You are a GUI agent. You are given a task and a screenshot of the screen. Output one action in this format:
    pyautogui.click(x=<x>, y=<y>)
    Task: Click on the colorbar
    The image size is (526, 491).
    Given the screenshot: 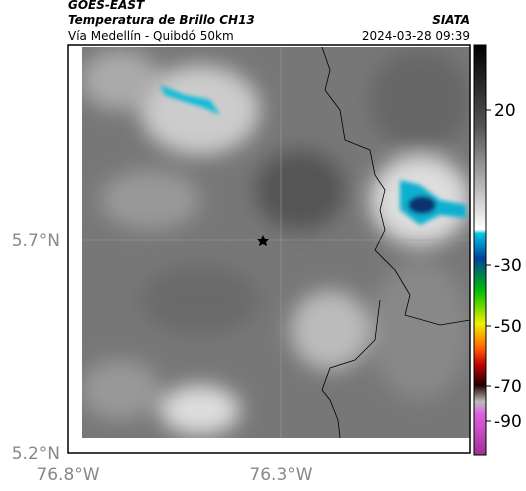 What is the action you would take?
    pyautogui.click(x=480, y=250)
    